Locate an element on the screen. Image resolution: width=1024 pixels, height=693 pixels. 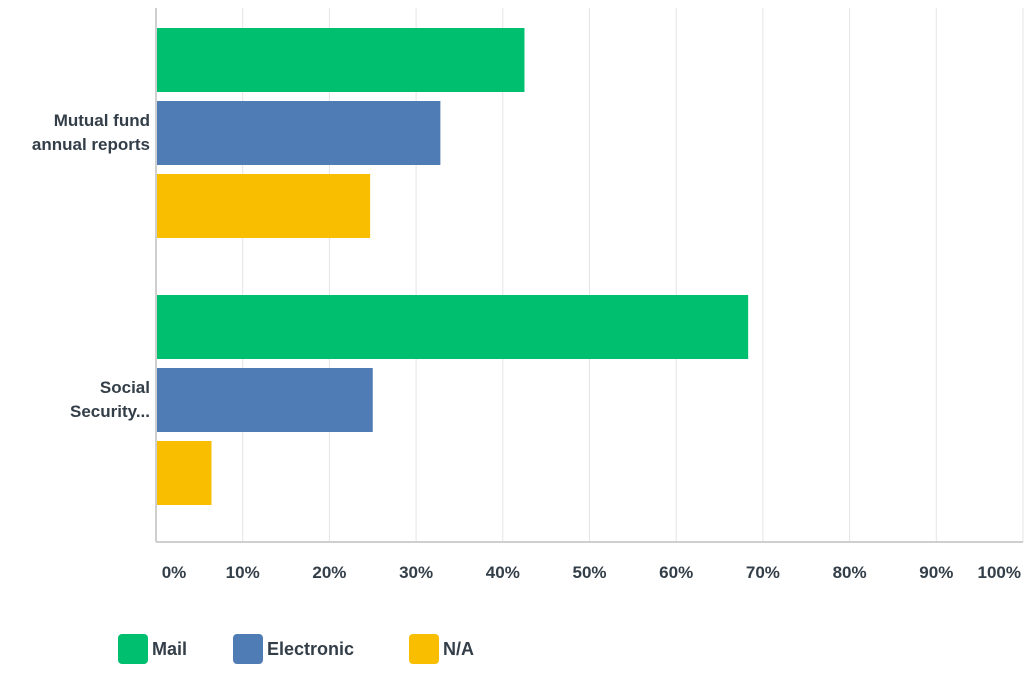
legend-item-mail: Mail is located at coordinates (152, 649).